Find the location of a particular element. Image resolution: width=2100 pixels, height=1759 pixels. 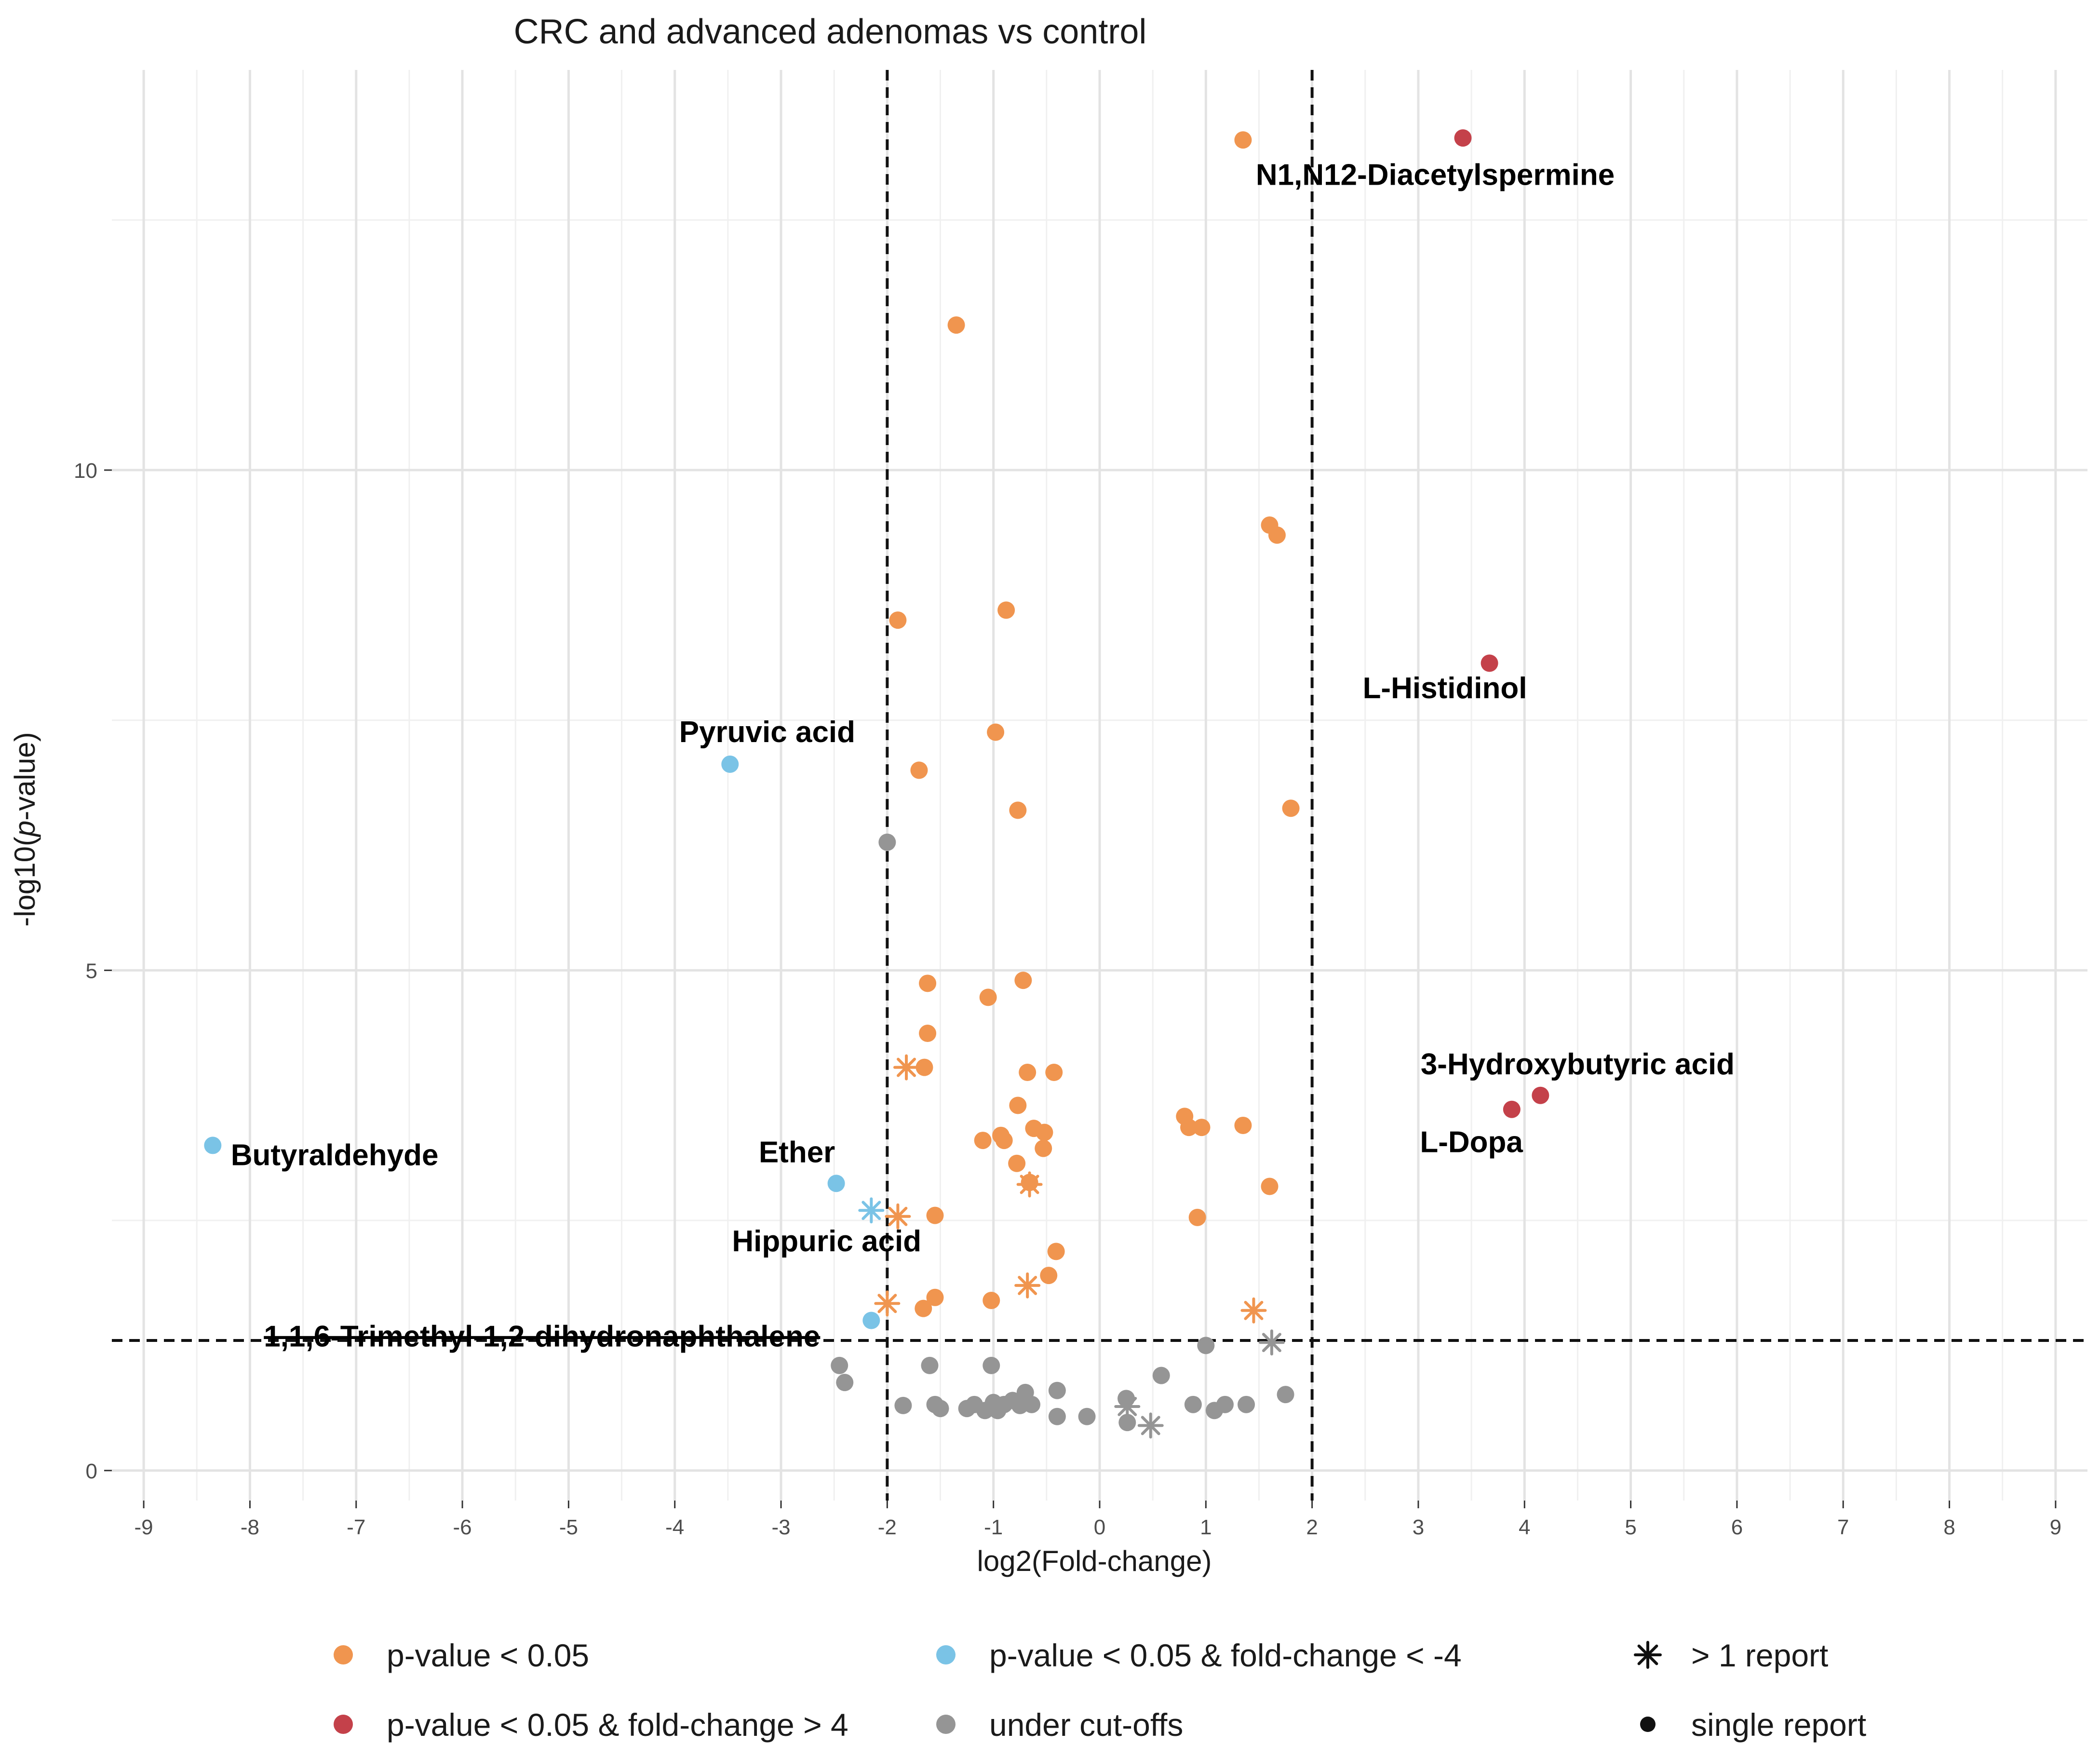

y-tick-label: 5 is located at coordinates (91, 971).